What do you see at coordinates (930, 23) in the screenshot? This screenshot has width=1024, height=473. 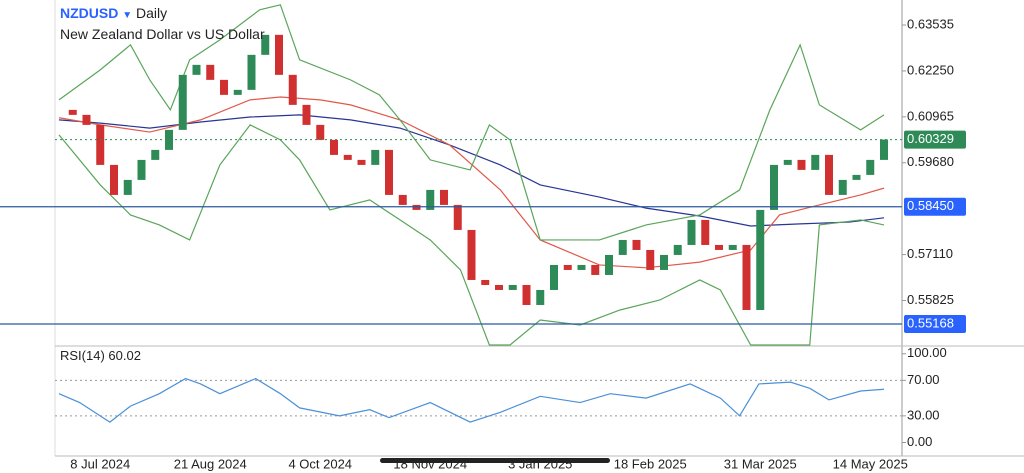 I see `y-tick-label: 0.63535` at bounding box center [930, 23].